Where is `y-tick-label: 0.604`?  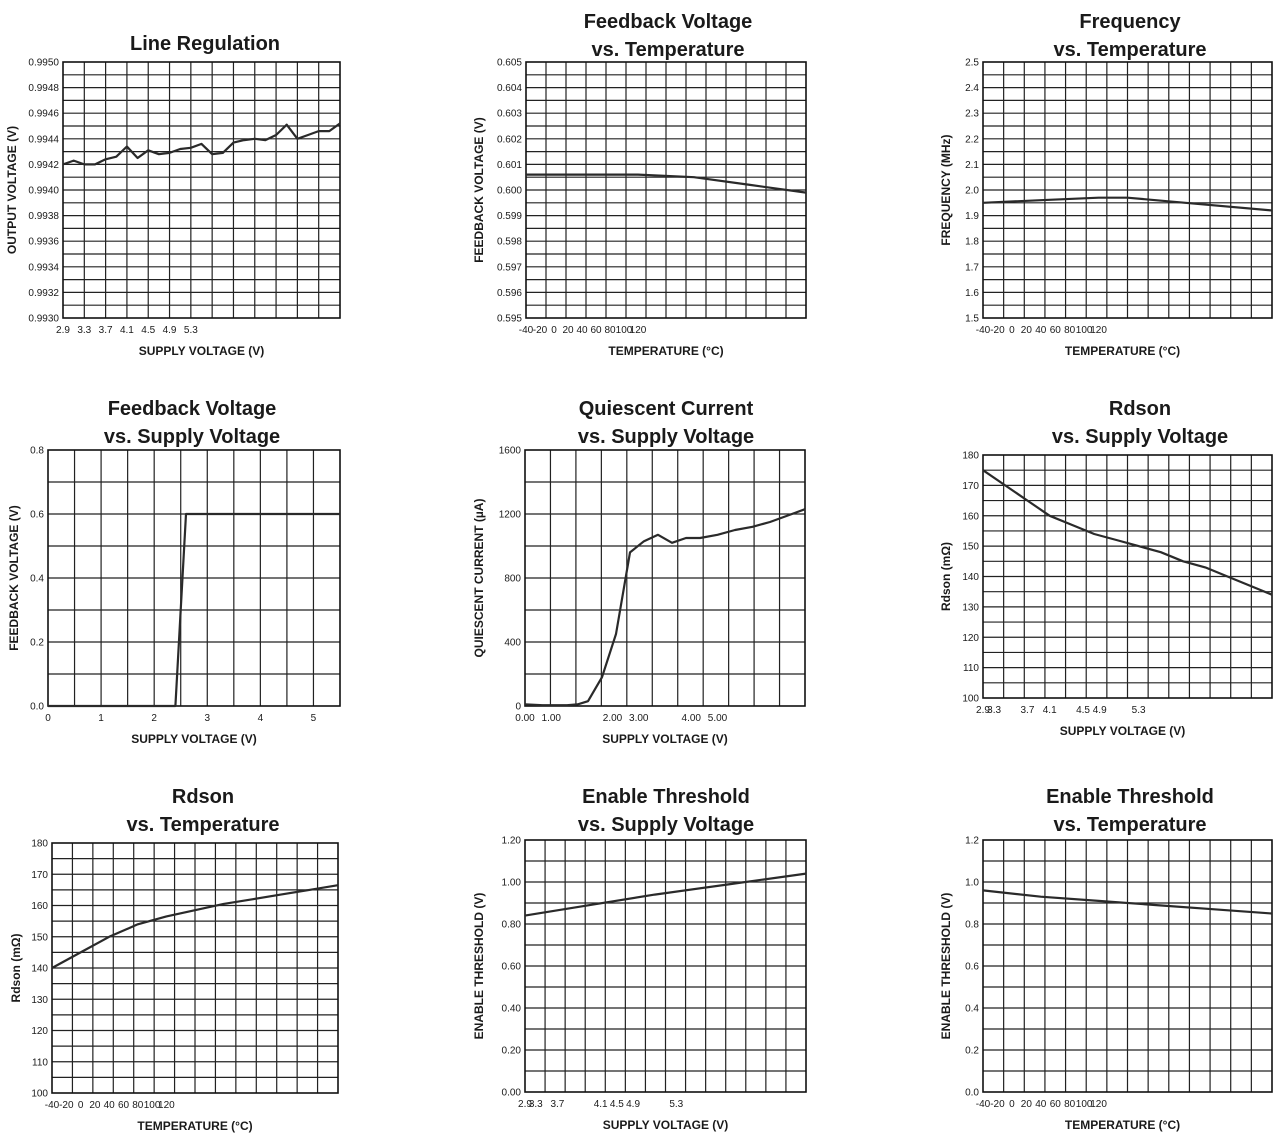 y-tick-label: 0.604 is located at coordinates (509, 88).